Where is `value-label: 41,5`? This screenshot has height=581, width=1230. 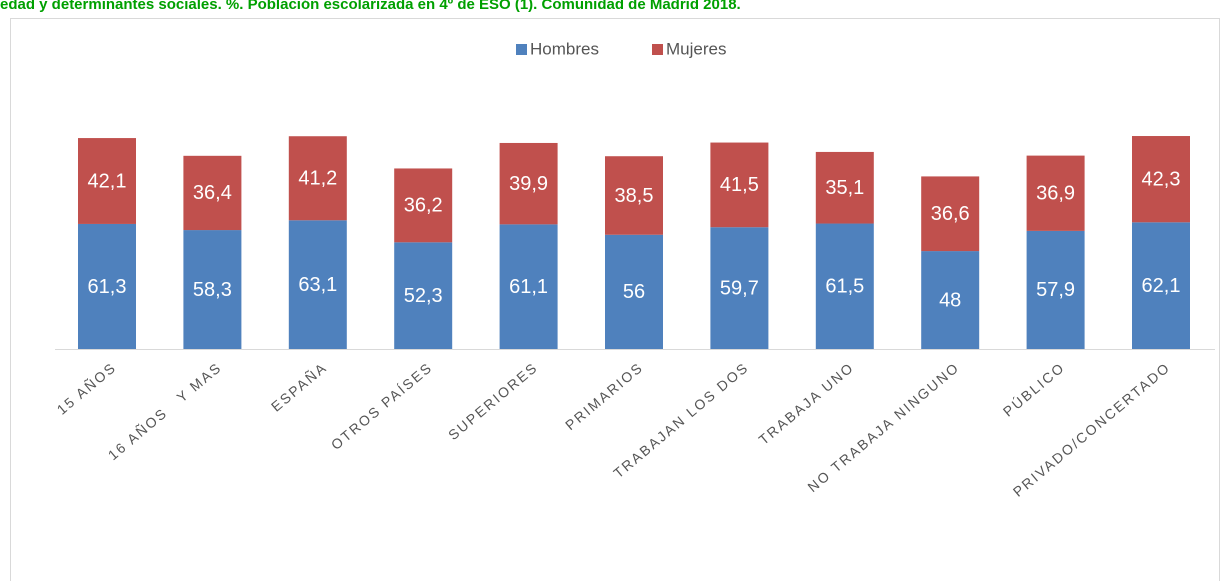 value-label: 41,5 is located at coordinates (739, 185).